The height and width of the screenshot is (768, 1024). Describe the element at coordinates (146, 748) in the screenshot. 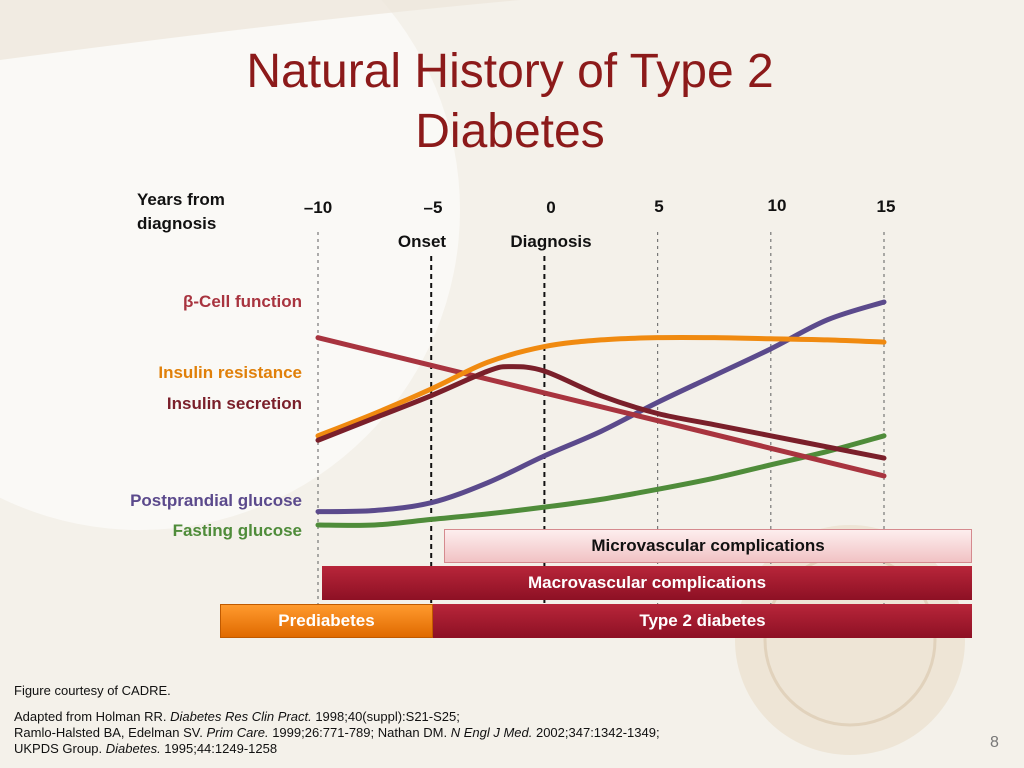

I see `reference-line-3: UKPDS Group. Diabetes. 1995;44:1249-1258` at that location.